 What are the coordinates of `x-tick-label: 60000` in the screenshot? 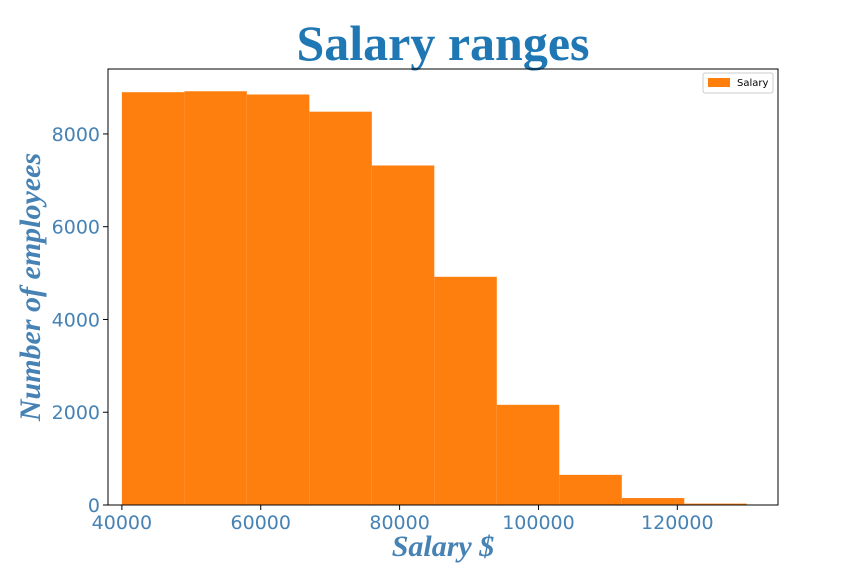 It's located at (261, 523).